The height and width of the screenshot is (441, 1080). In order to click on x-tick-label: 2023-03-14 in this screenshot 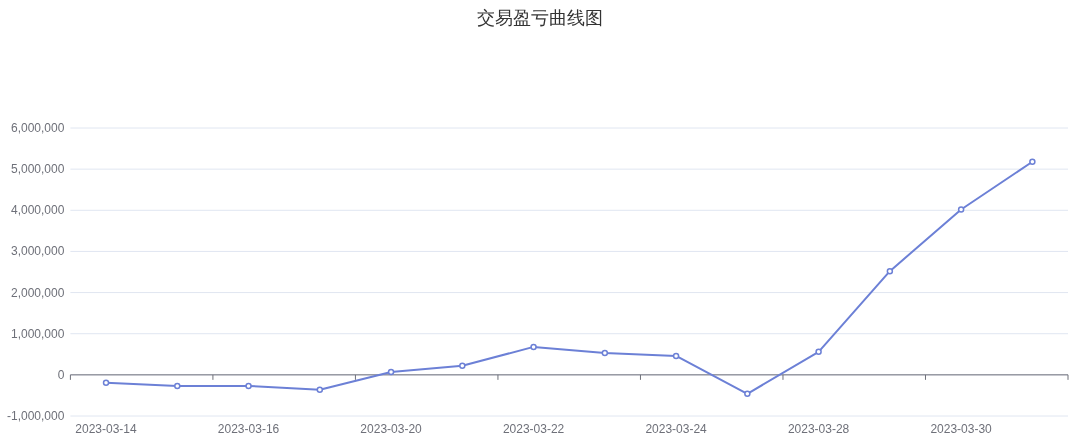, I will do `click(106, 429)`.